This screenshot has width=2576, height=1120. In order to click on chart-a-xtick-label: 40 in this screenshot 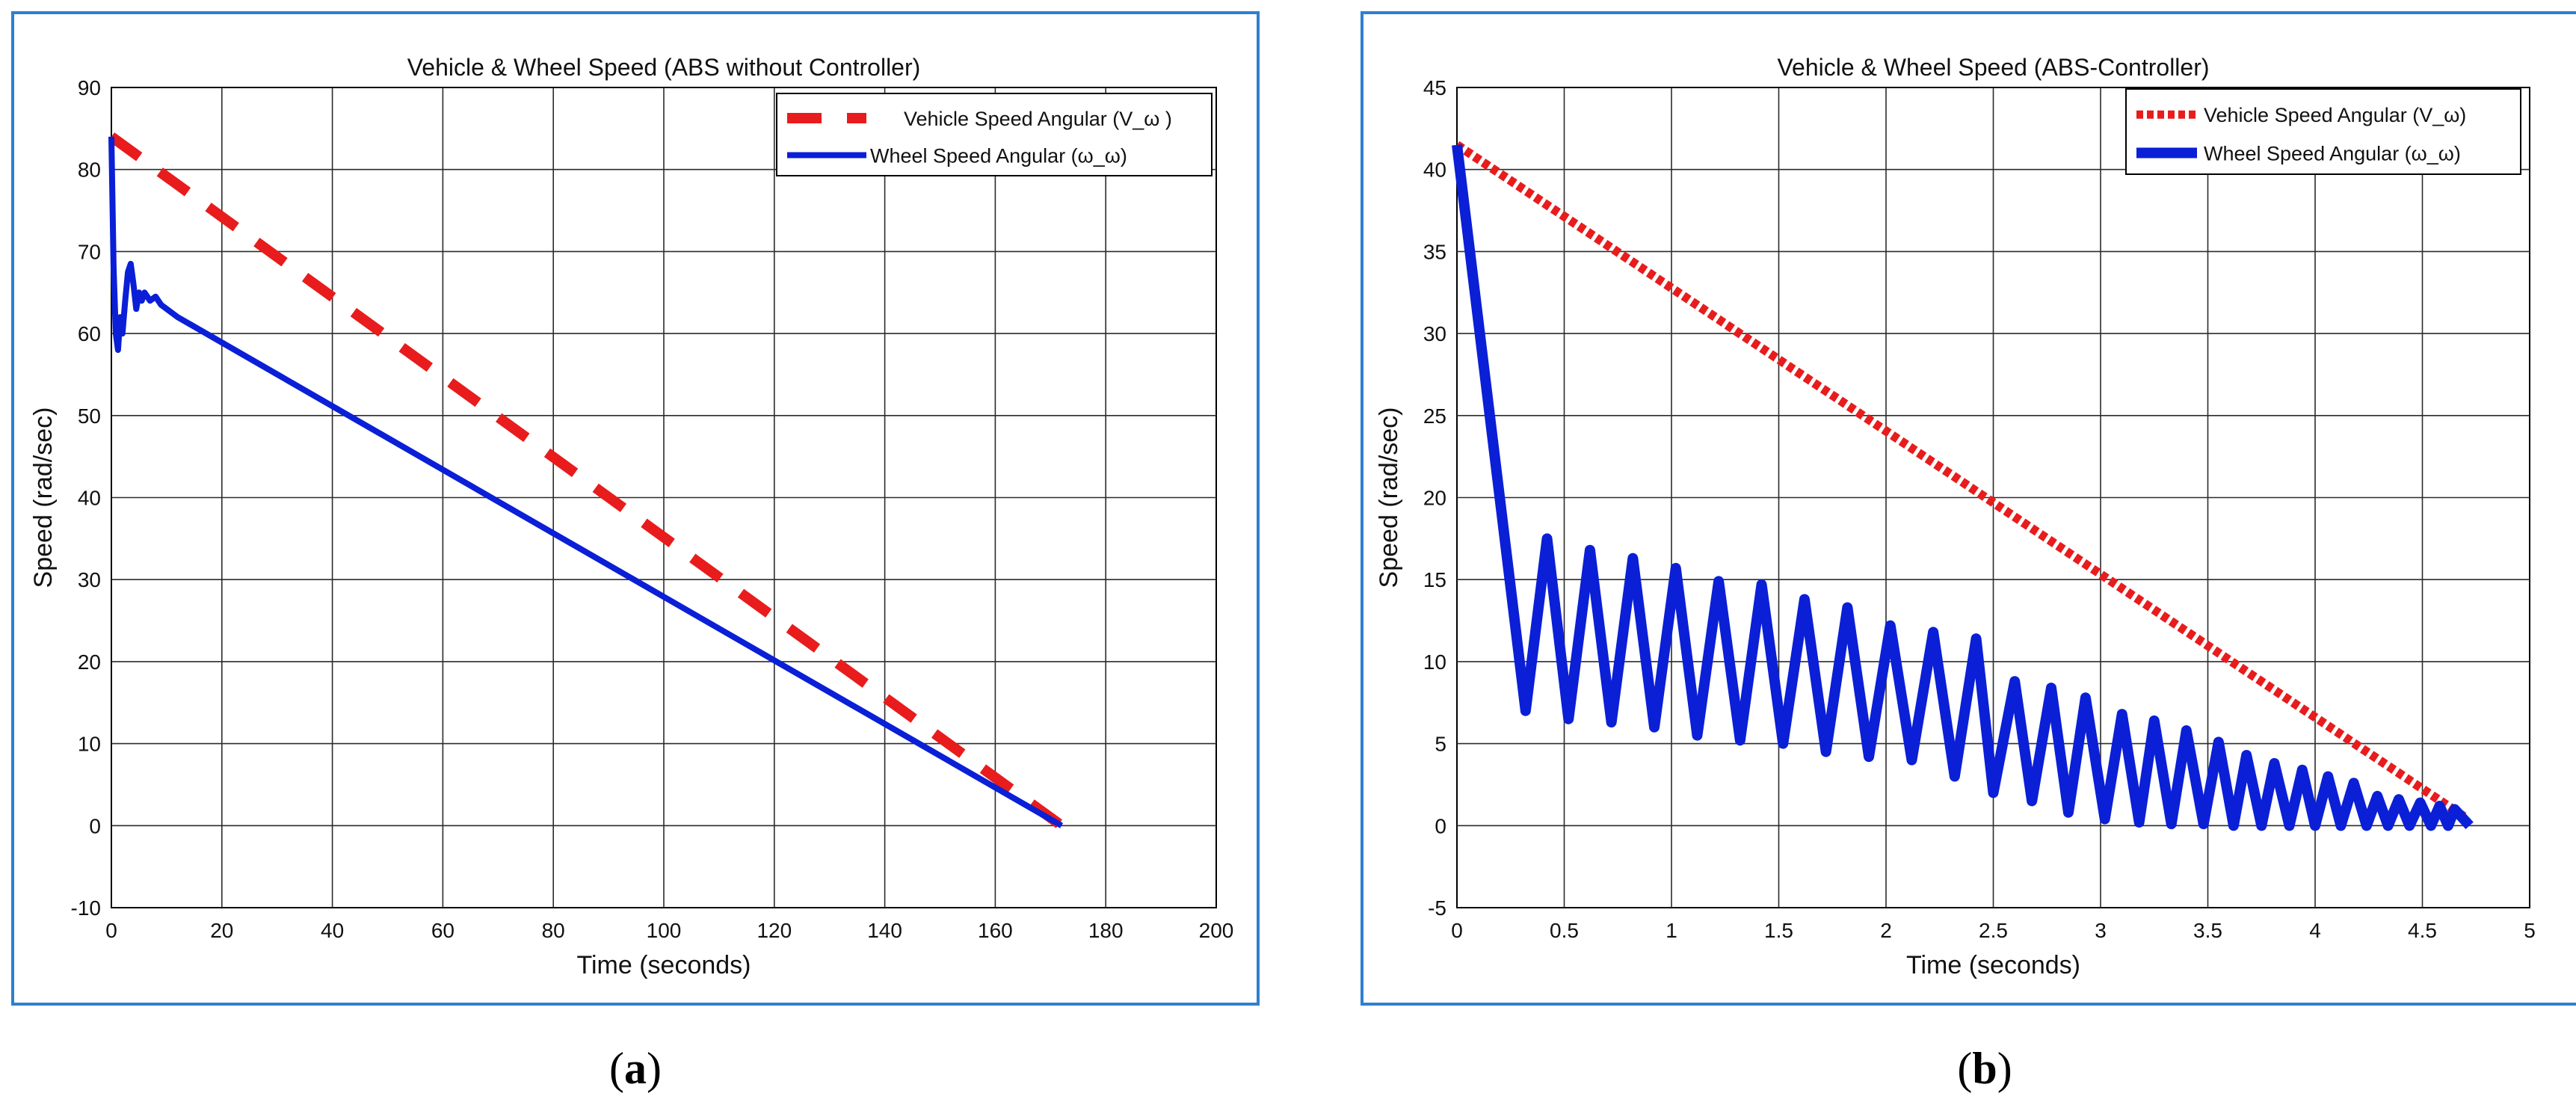, I will do `click(332, 930)`.